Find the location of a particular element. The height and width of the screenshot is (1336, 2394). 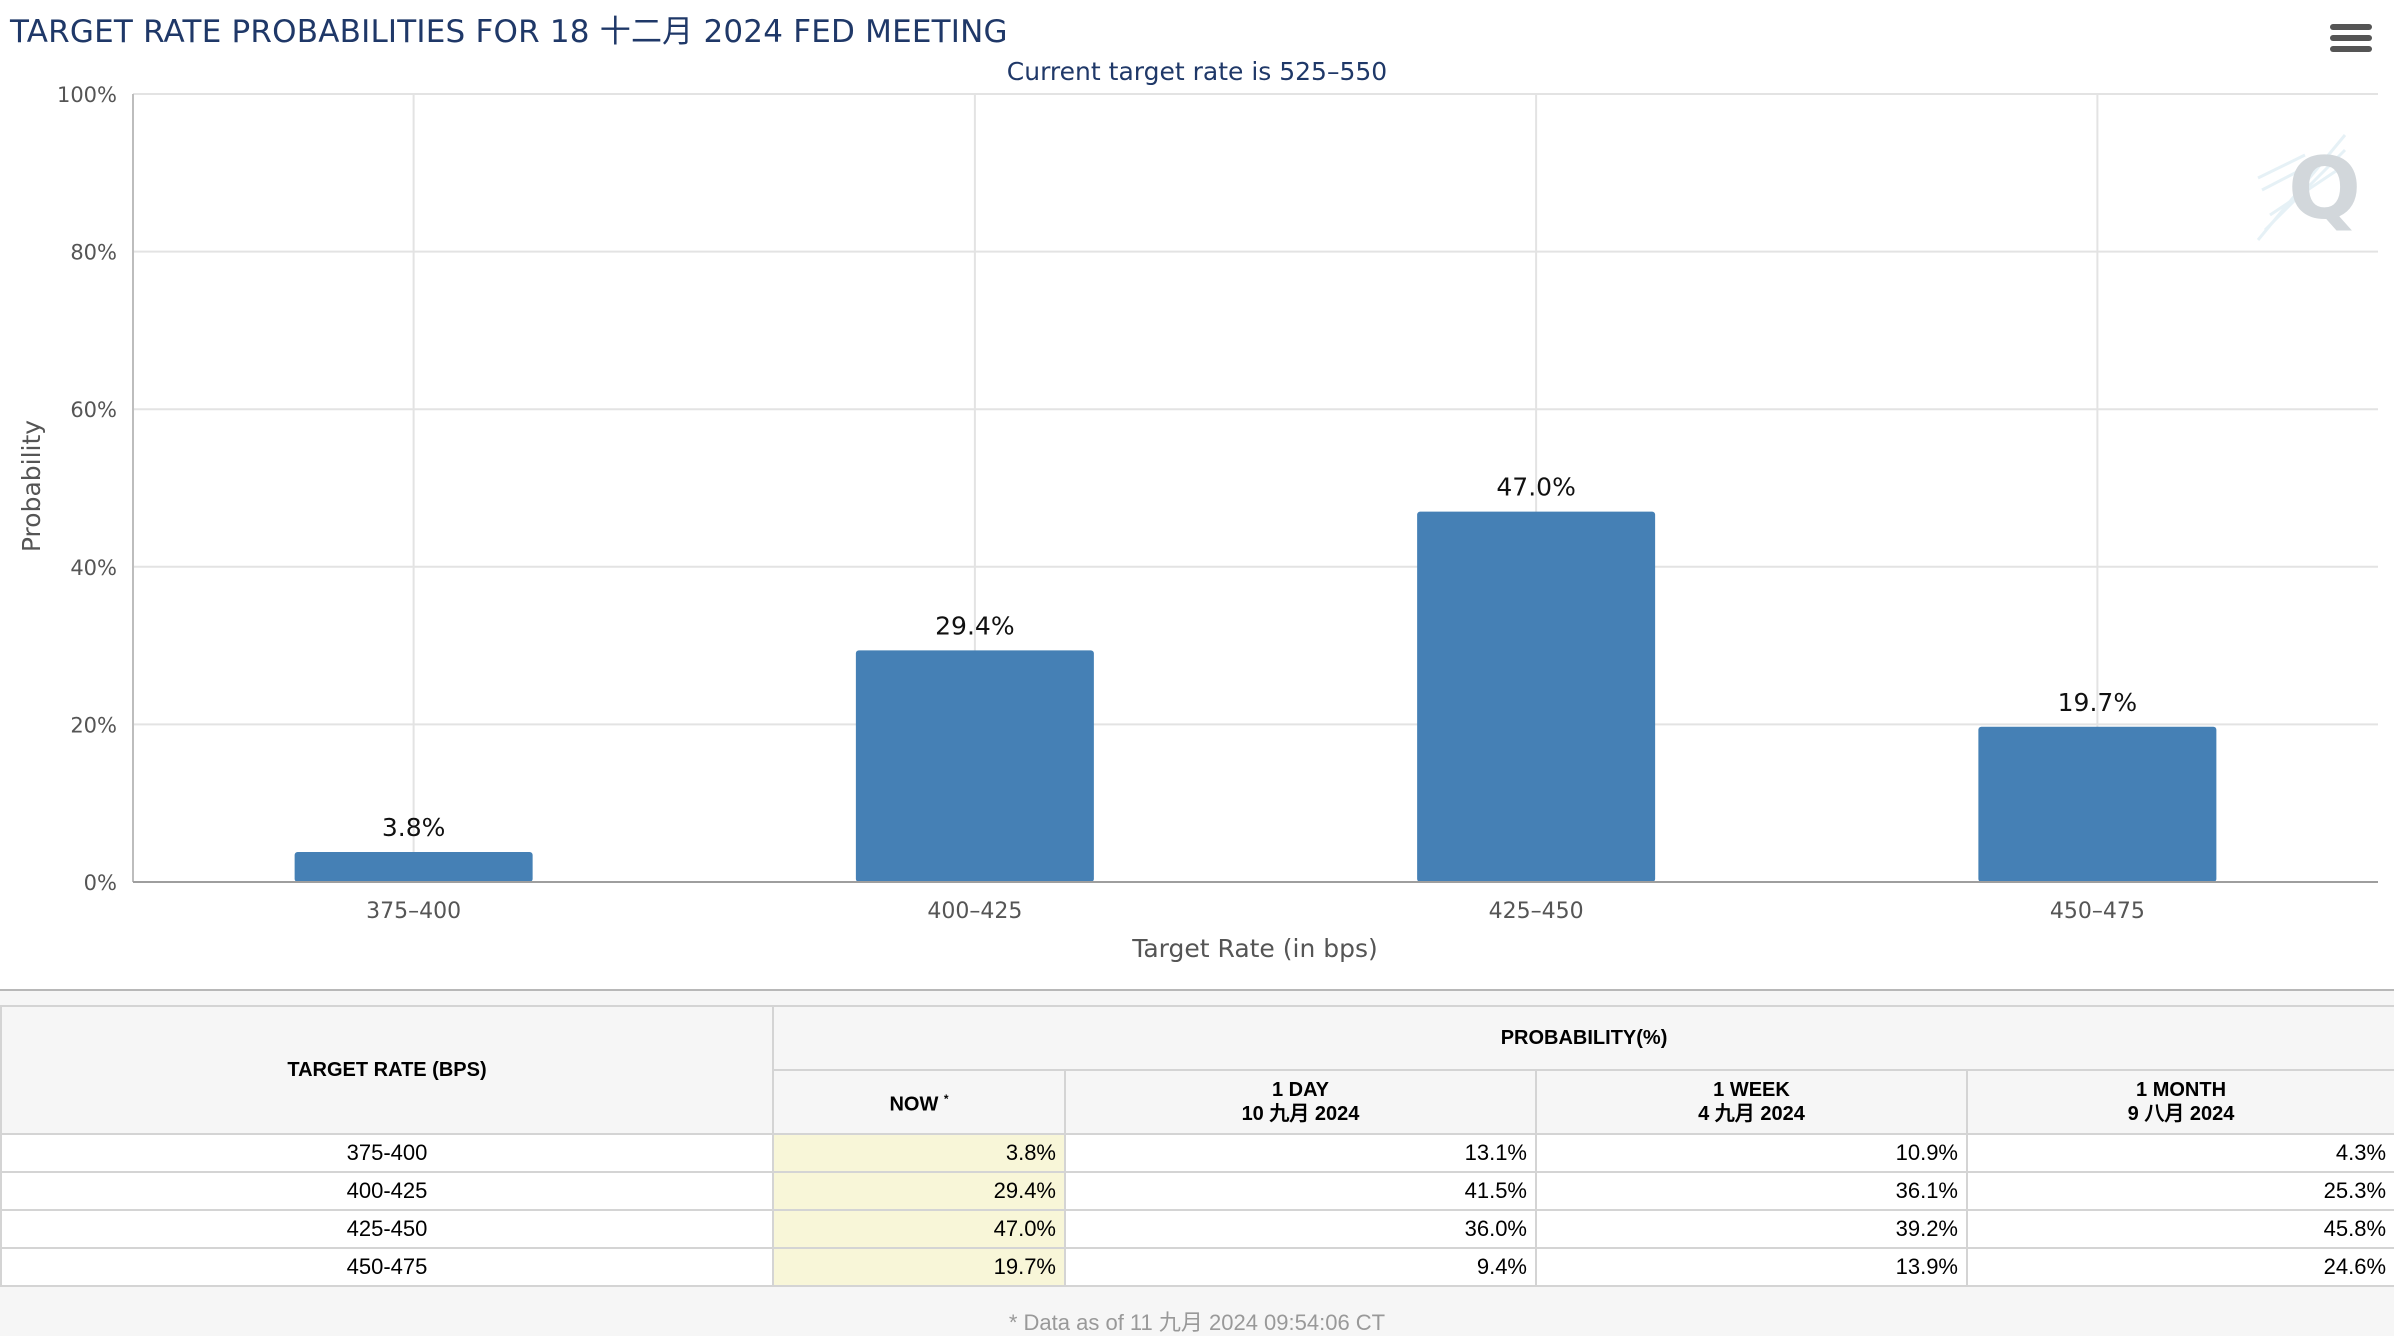

month-cell: 24.6% is located at coordinates (2179, 1267).